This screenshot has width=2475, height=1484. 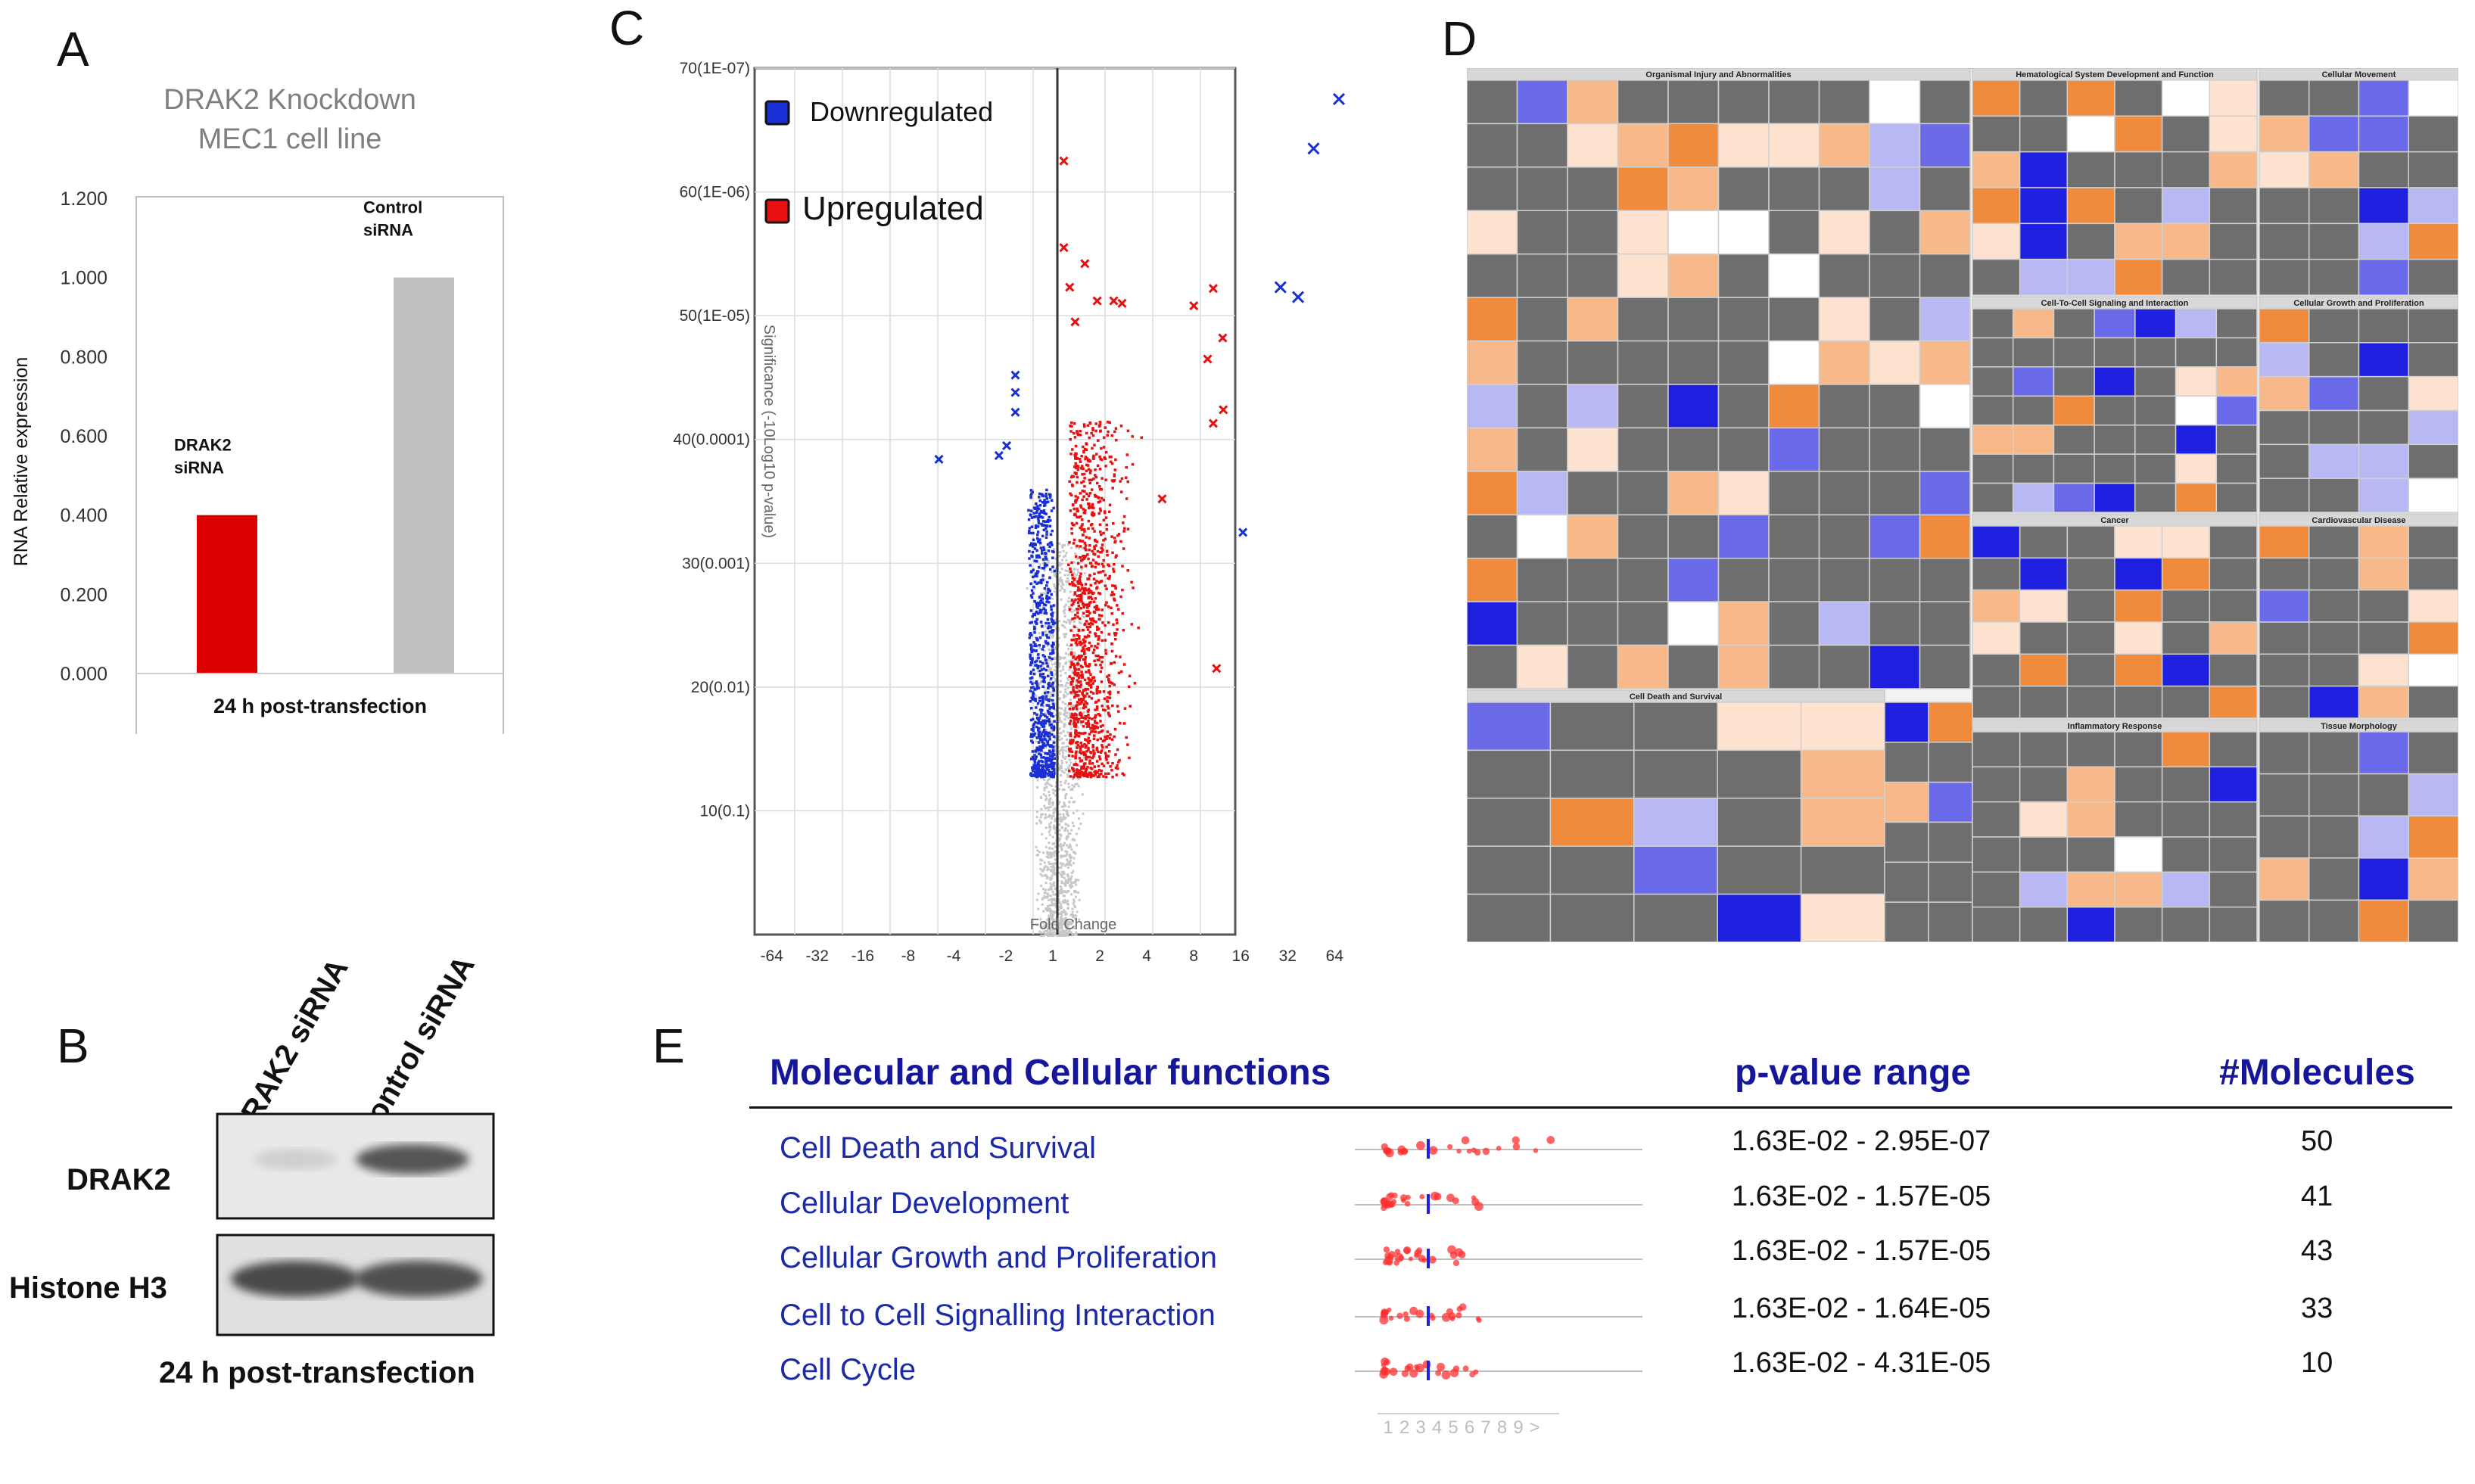 What do you see at coordinates (83, 516) in the screenshot?
I see `chart-a-y-tick: 0.400` at bounding box center [83, 516].